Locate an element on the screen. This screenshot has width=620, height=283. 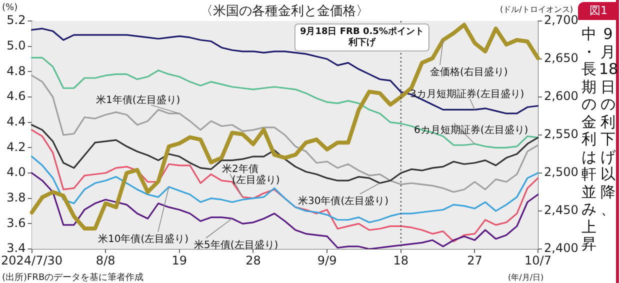
x-axis-title: (年/月/日) is located at coordinates (526, 277).